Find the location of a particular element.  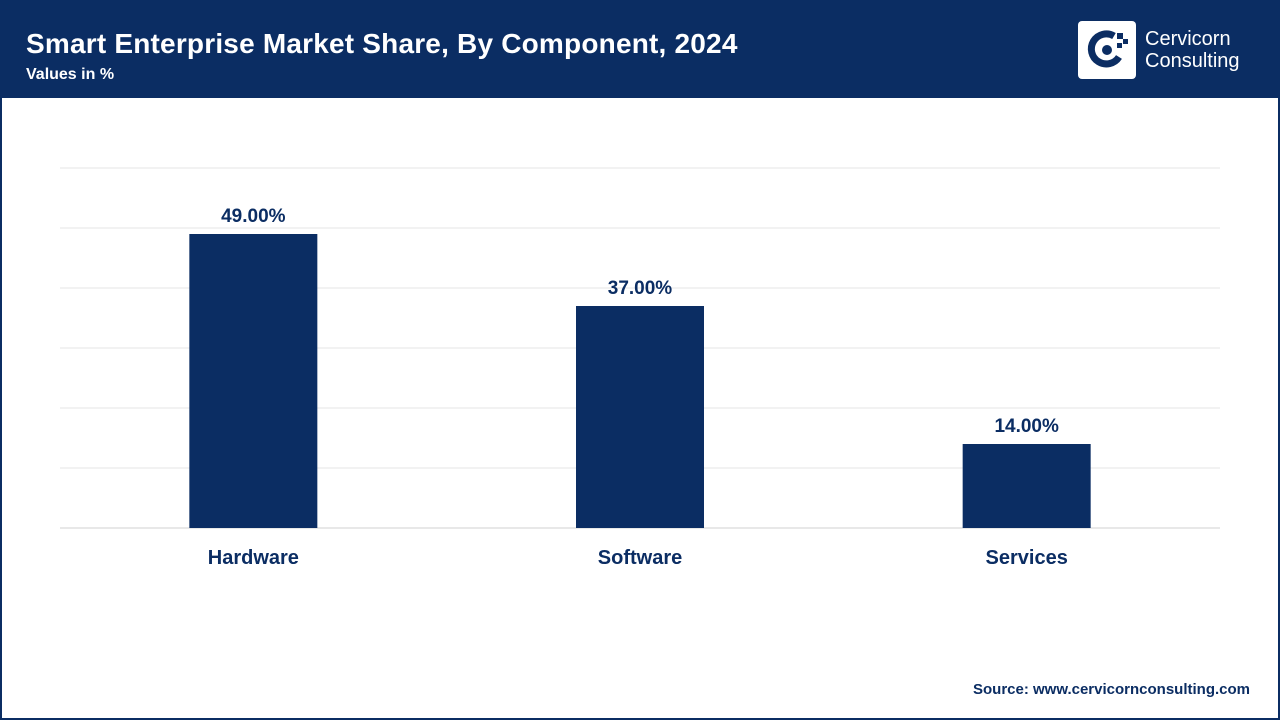

company-logo: Cervicorn Consulting is located at coordinates (1159, 50).